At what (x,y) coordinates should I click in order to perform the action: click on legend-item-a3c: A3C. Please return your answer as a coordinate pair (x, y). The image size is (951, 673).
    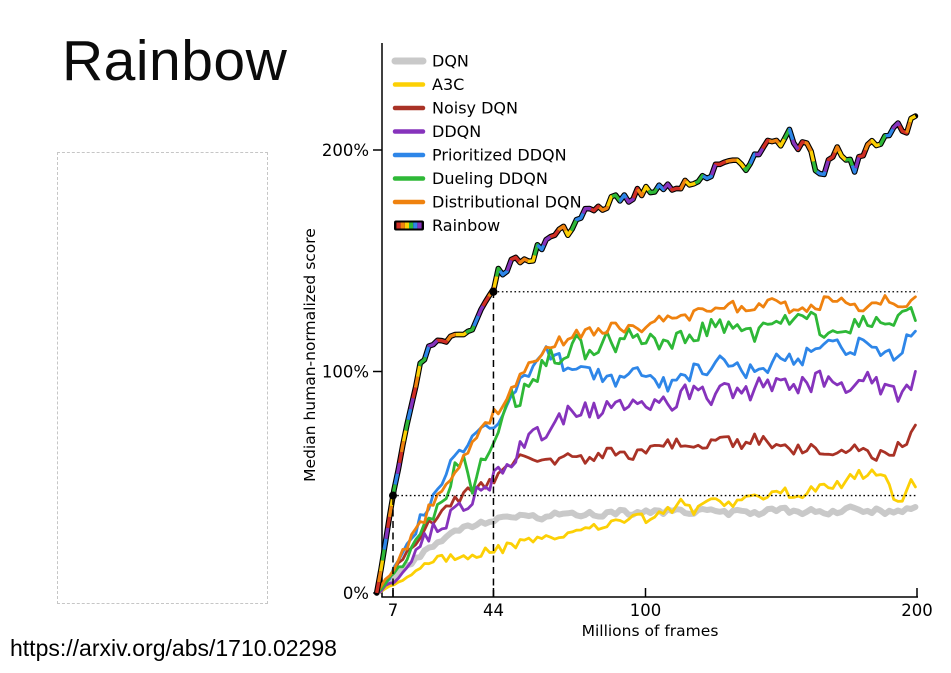
    Looking at the image, I should click on (428, 84).